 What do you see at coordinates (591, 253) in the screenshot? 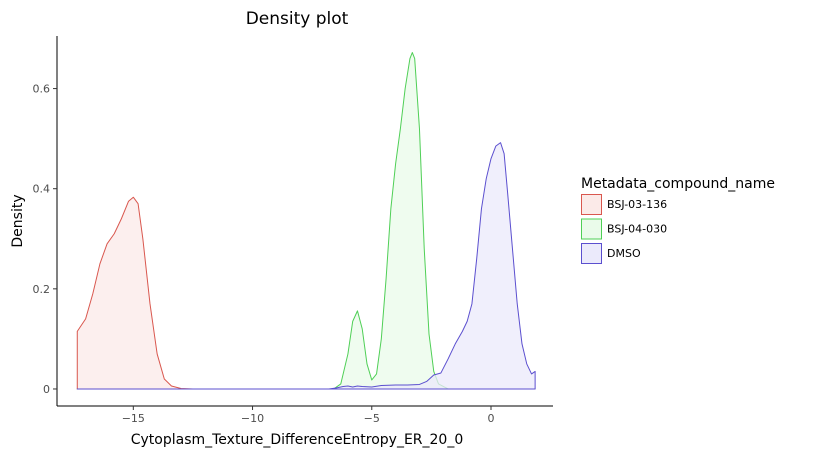
I see `legend-swatch-dmso` at bounding box center [591, 253].